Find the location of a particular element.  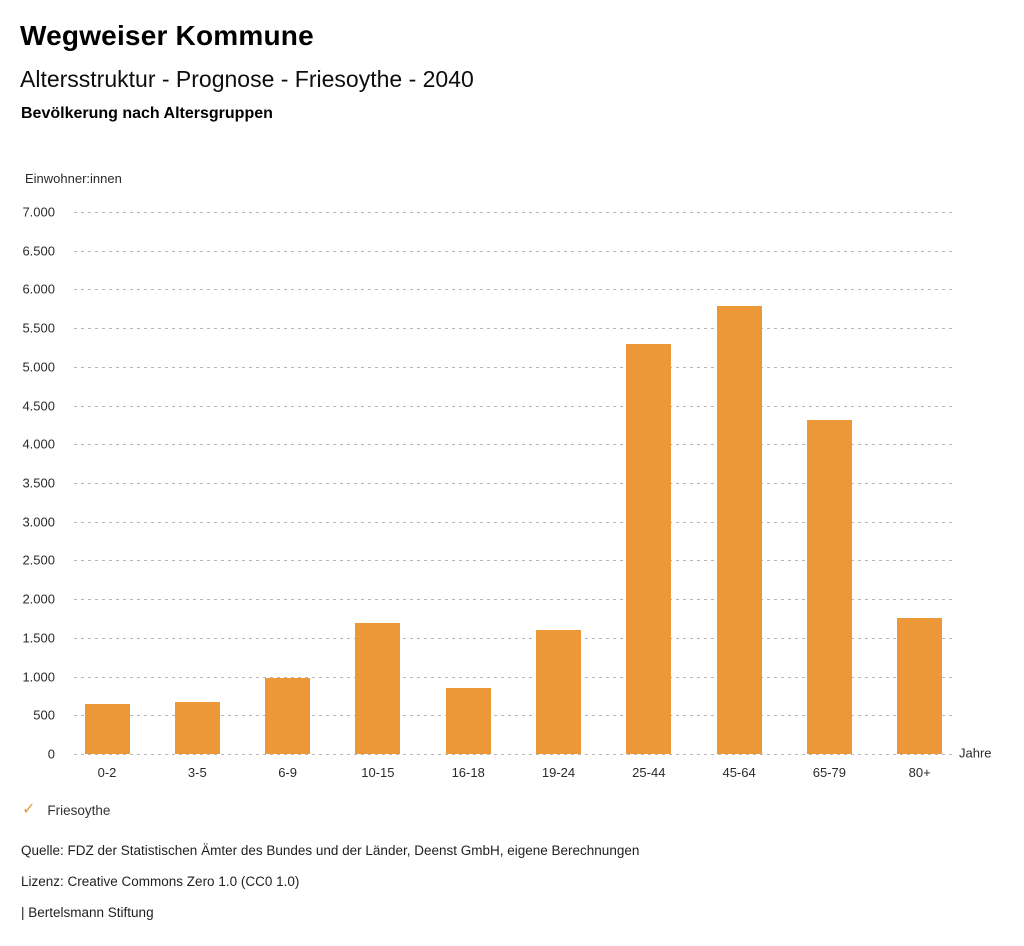

page-title: Wegweiser Kommune is located at coordinates (167, 35).